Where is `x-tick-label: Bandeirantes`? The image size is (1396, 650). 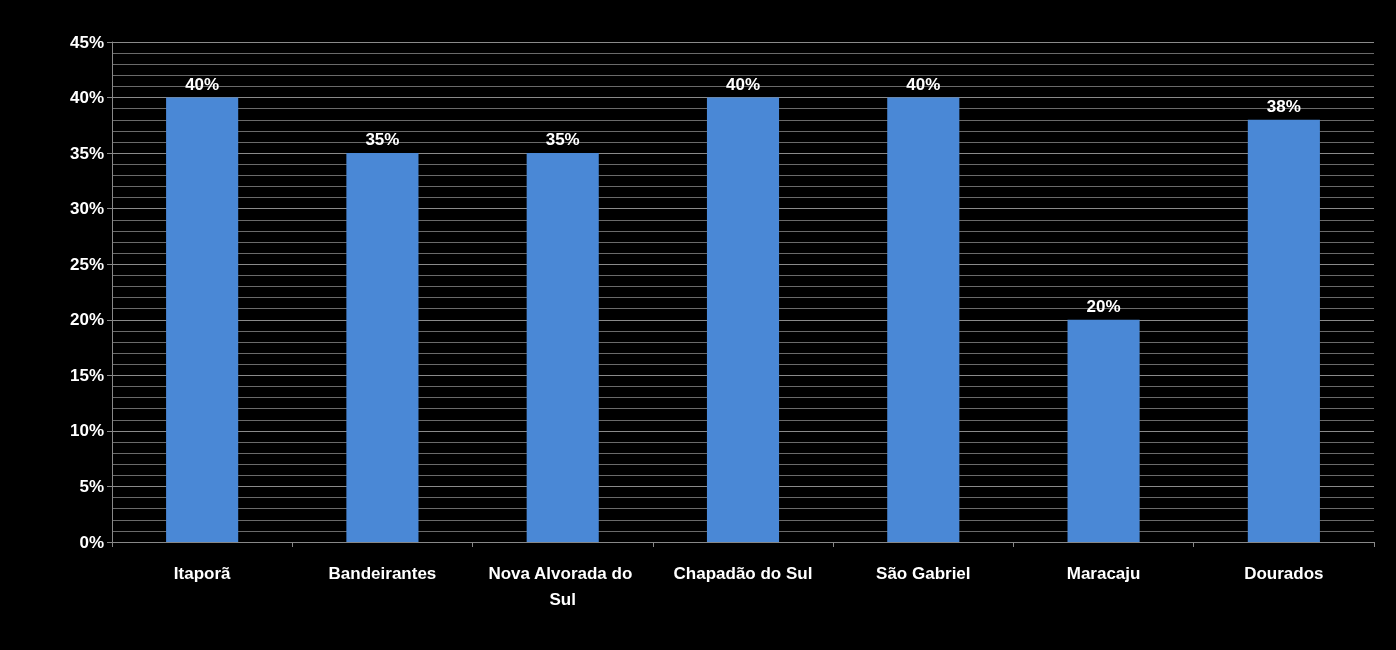
x-tick-label: Bandeirantes is located at coordinates (382, 573).